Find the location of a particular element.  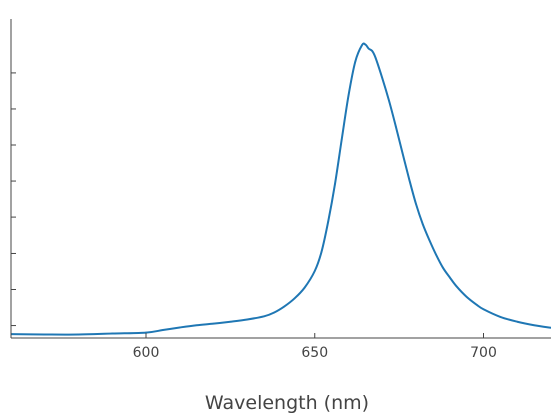

x-axis-ticks: 600 650 700 is located at coordinates (315, 347).